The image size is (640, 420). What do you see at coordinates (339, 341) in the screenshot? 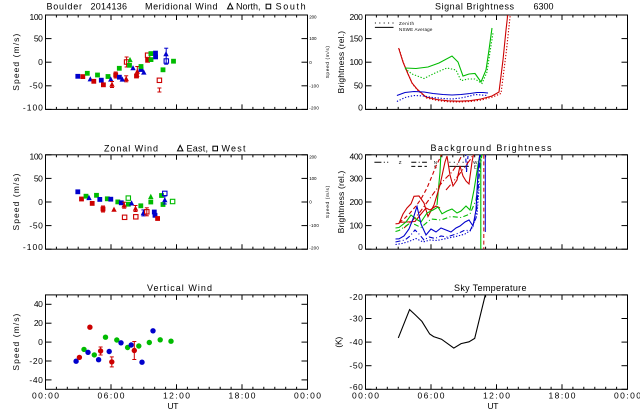
I see `svg-text: (K)` at bounding box center [339, 341].